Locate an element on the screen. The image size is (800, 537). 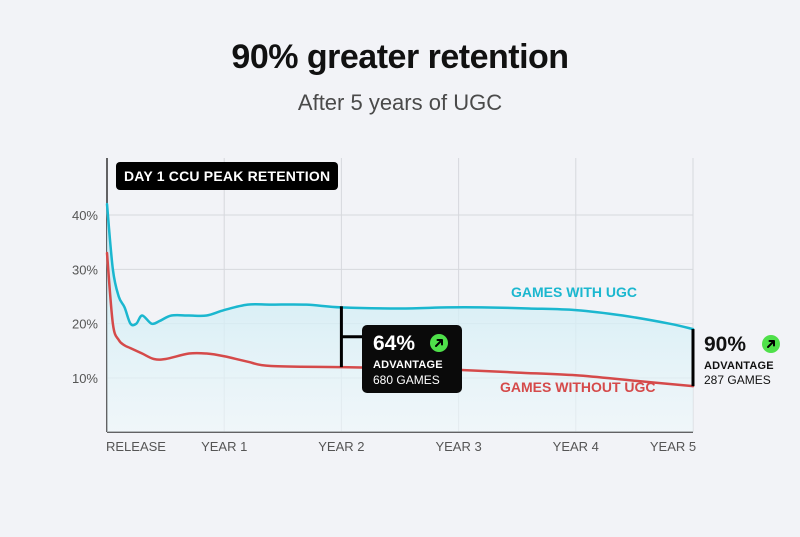
x-tick-label: RELEASE is located at coordinates (136, 446).